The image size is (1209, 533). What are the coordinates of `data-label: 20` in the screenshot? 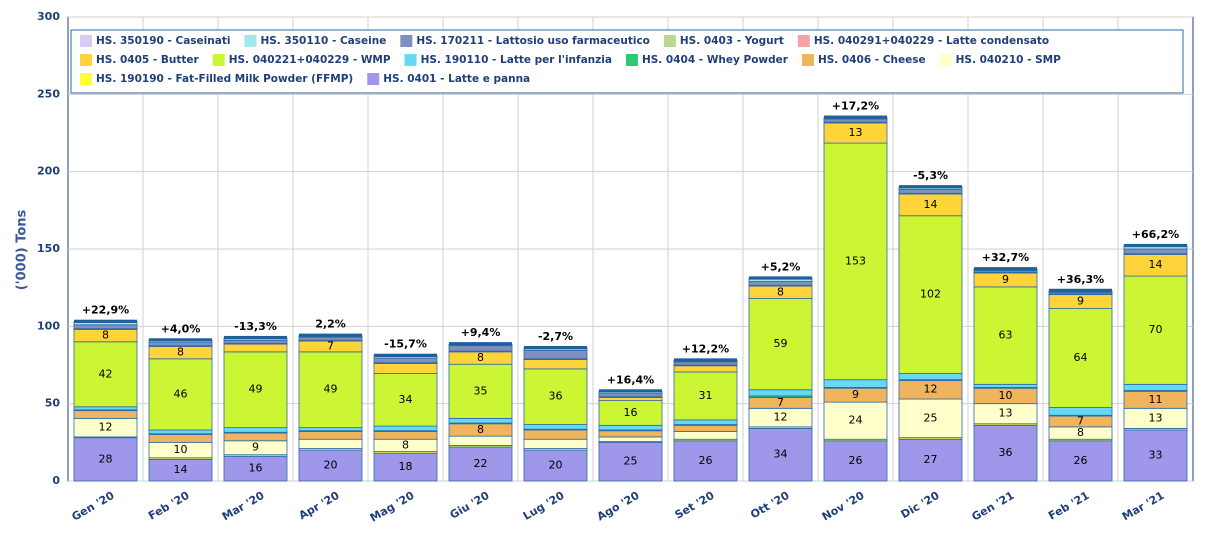 It's located at (556, 465).